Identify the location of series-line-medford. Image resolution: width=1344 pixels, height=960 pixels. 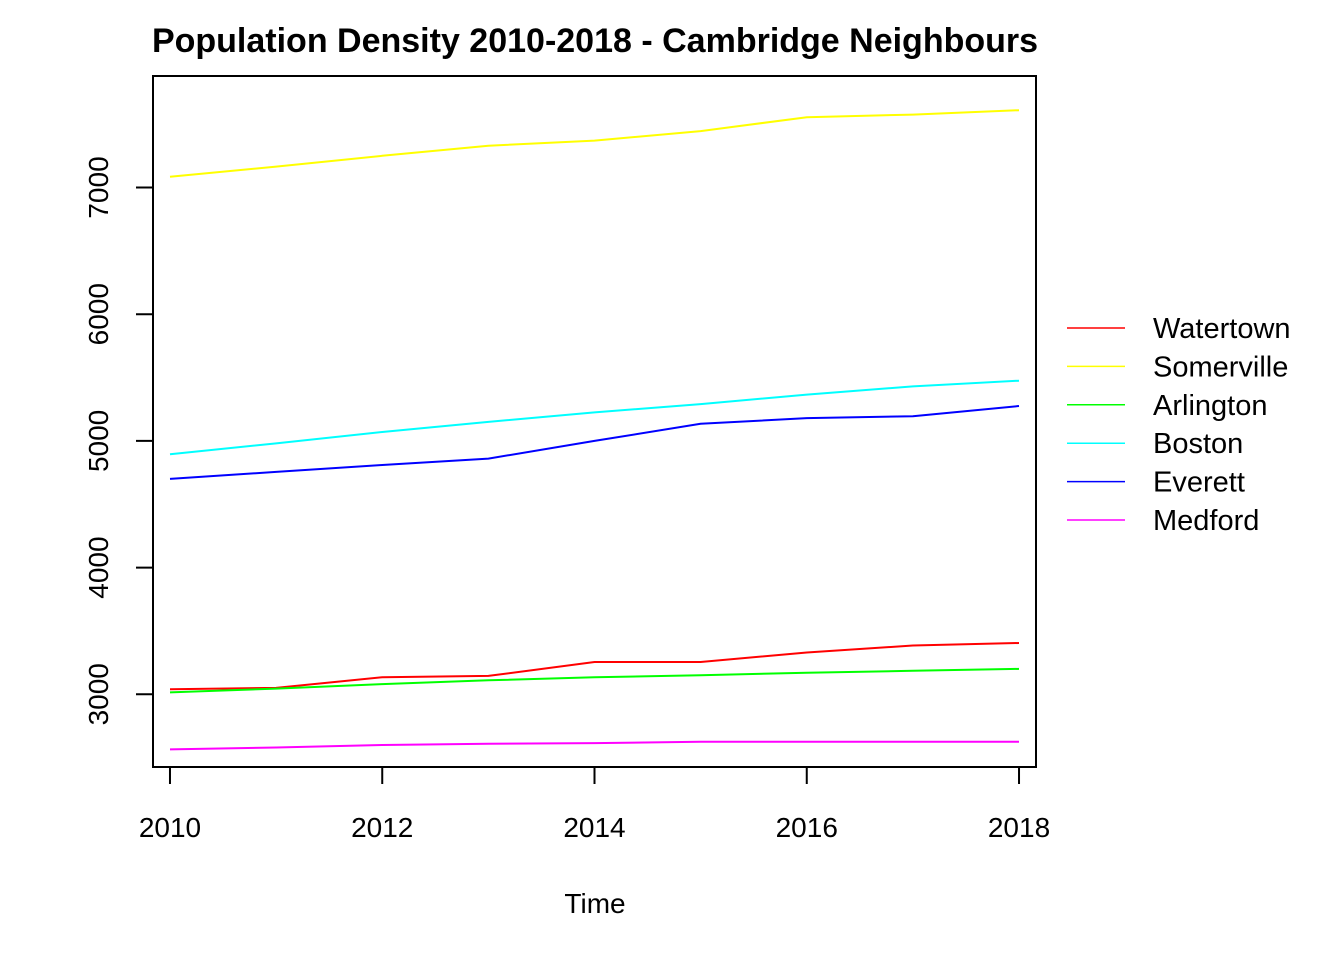
(594, 745).